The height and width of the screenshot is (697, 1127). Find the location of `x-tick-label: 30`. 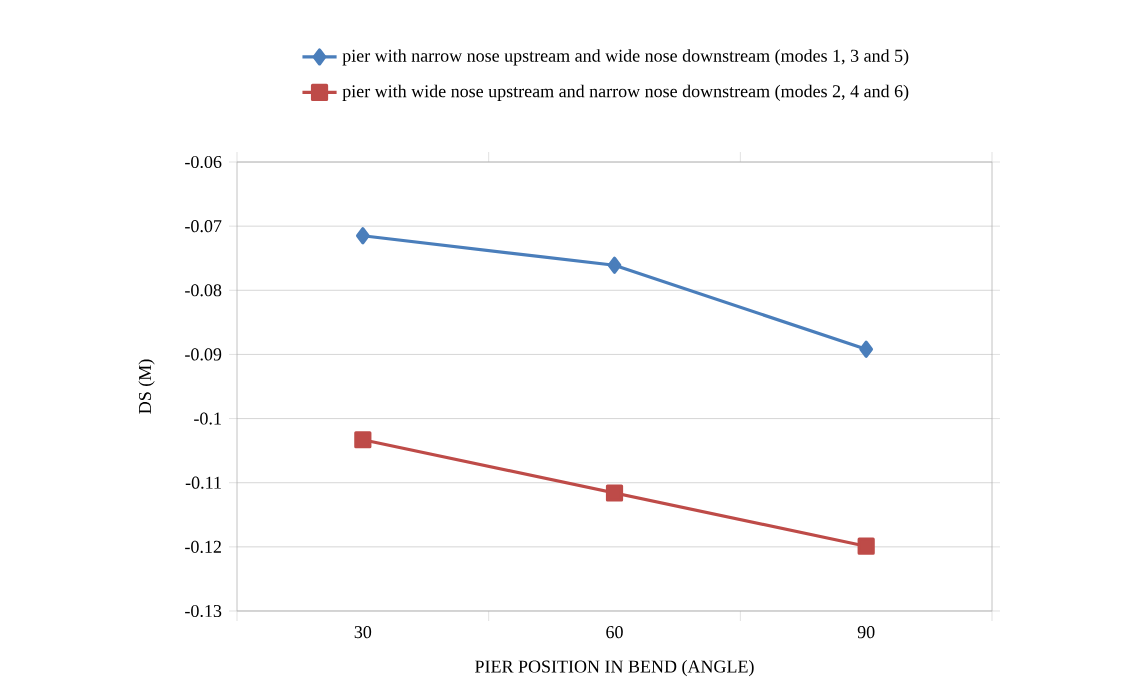

x-tick-label: 30 is located at coordinates (363, 632).